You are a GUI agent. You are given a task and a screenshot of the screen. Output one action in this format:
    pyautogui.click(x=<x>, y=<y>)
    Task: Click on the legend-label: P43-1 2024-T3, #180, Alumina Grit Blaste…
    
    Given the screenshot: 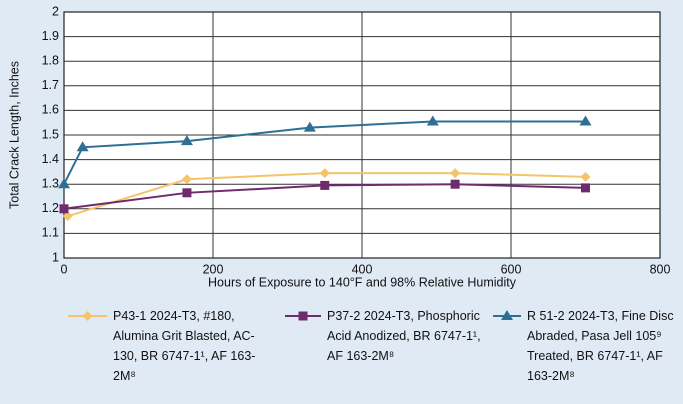 What is the action you would take?
    pyautogui.click(x=184, y=346)
    